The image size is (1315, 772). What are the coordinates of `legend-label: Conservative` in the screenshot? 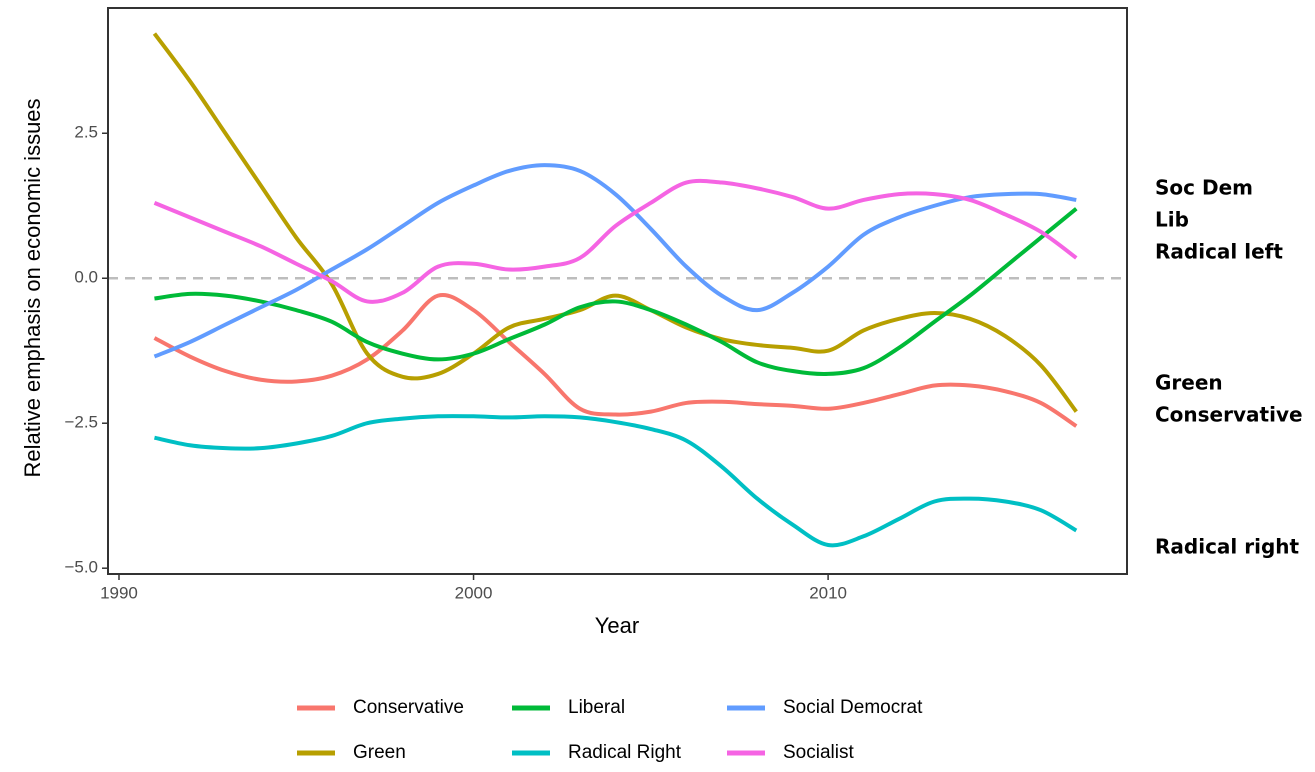 It's located at (408, 707).